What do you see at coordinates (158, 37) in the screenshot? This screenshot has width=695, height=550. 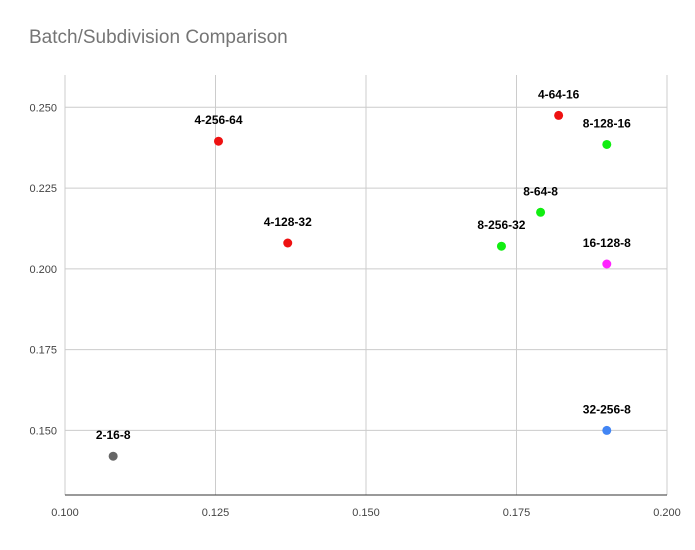 I see `chart-title: Batch/Subdivision Comparison` at bounding box center [158, 37].